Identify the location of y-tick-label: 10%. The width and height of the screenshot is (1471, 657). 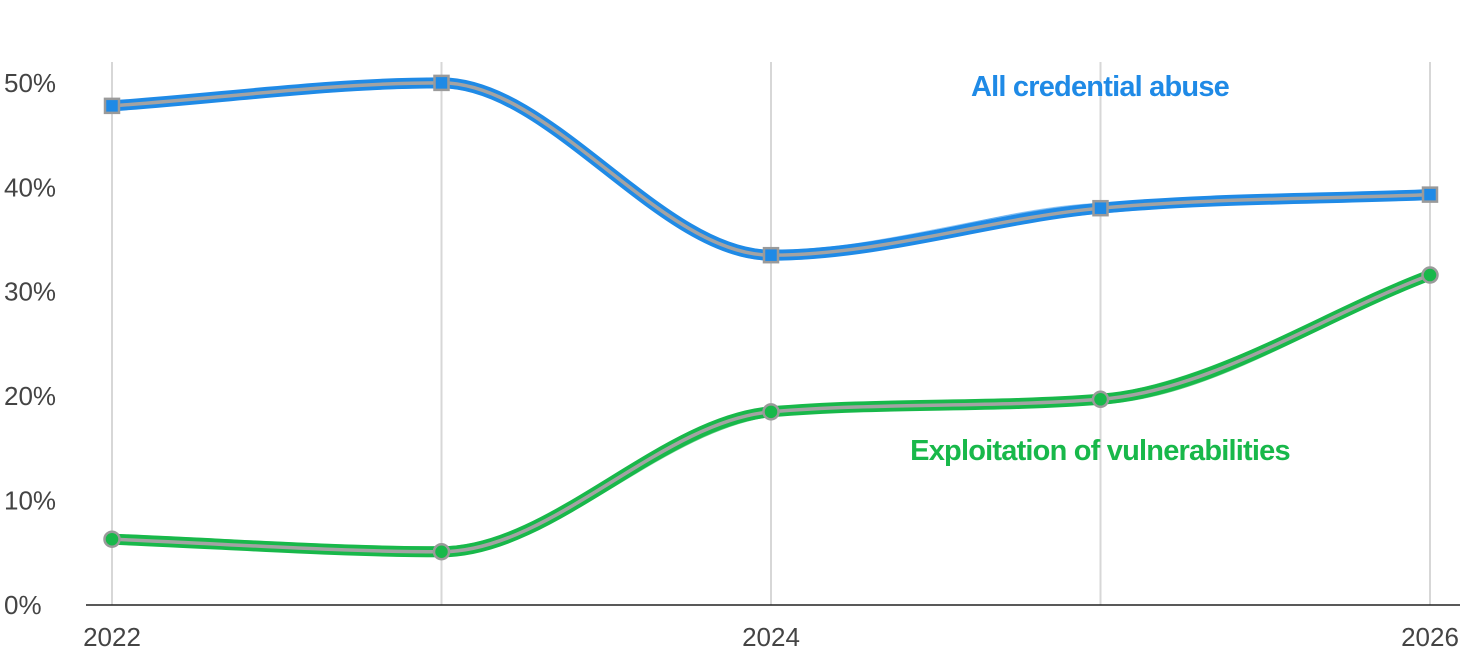
(30, 501).